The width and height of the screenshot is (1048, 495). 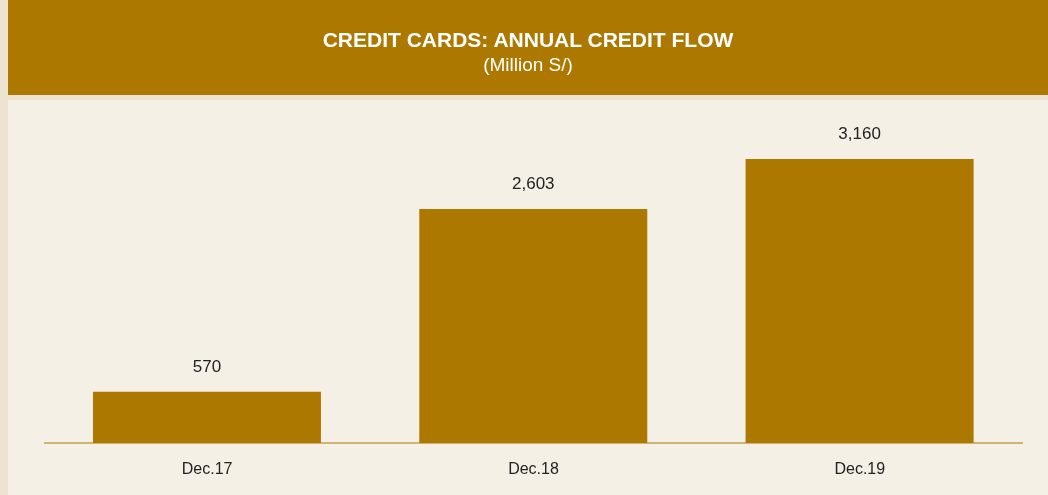 I want to click on chart-subtitle: (Million S/), so click(x=528, y=65).